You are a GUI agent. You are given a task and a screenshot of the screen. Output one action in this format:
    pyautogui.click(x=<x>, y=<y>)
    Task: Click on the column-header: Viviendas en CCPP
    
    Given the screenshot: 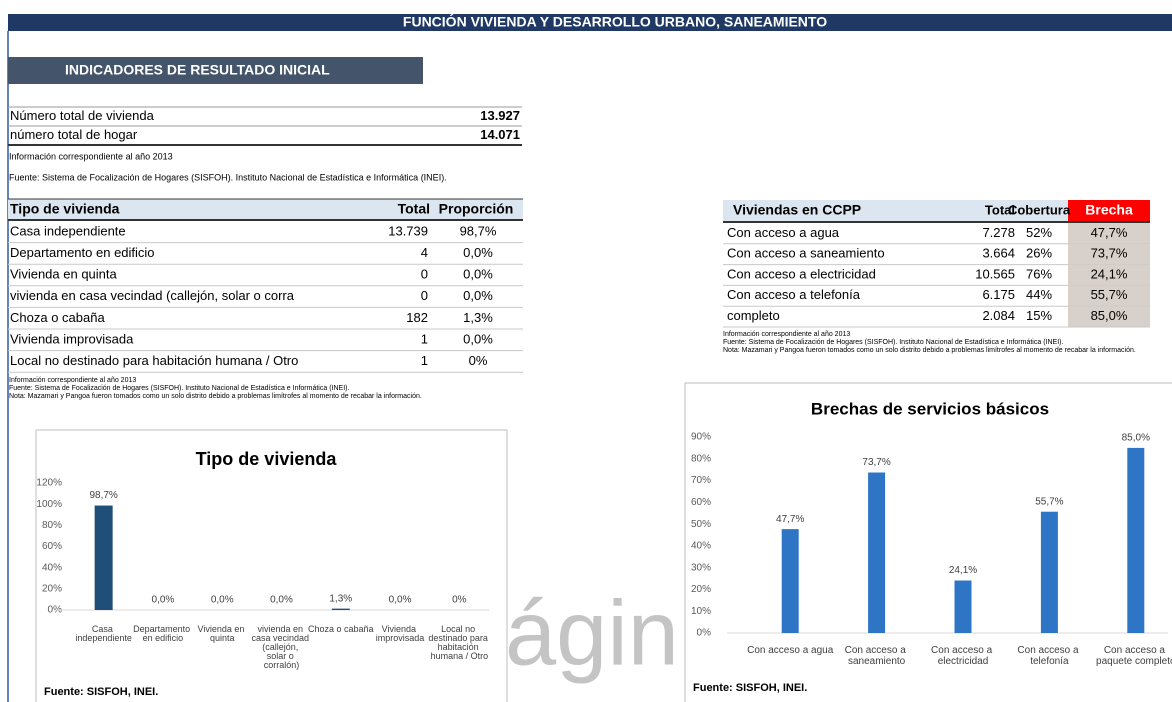 What is the action you would take?
    pyautogui.click(x=797, y=210)
    